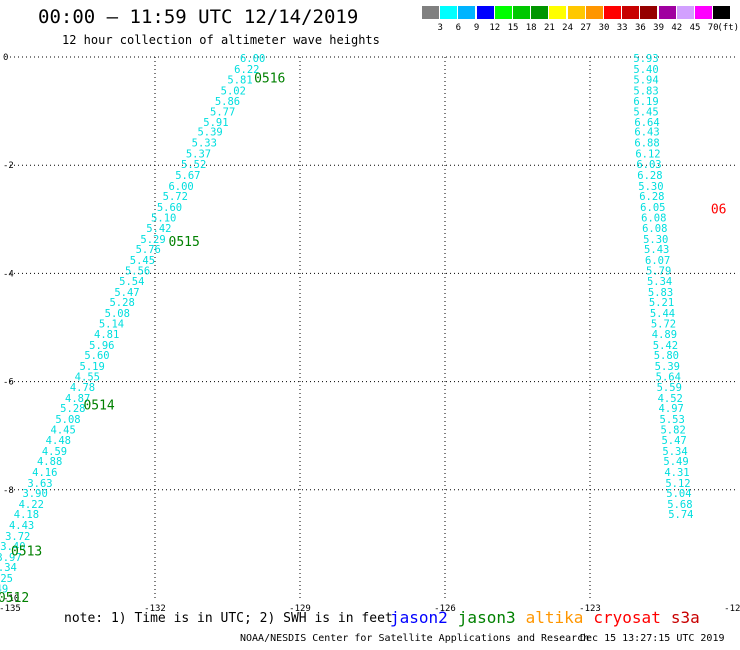 The image size is (740, 650). What do you see at coordinates (645, 92) in the screenshot?
I see `wave-height-value: 5.83` at bounding box center [645, 92].